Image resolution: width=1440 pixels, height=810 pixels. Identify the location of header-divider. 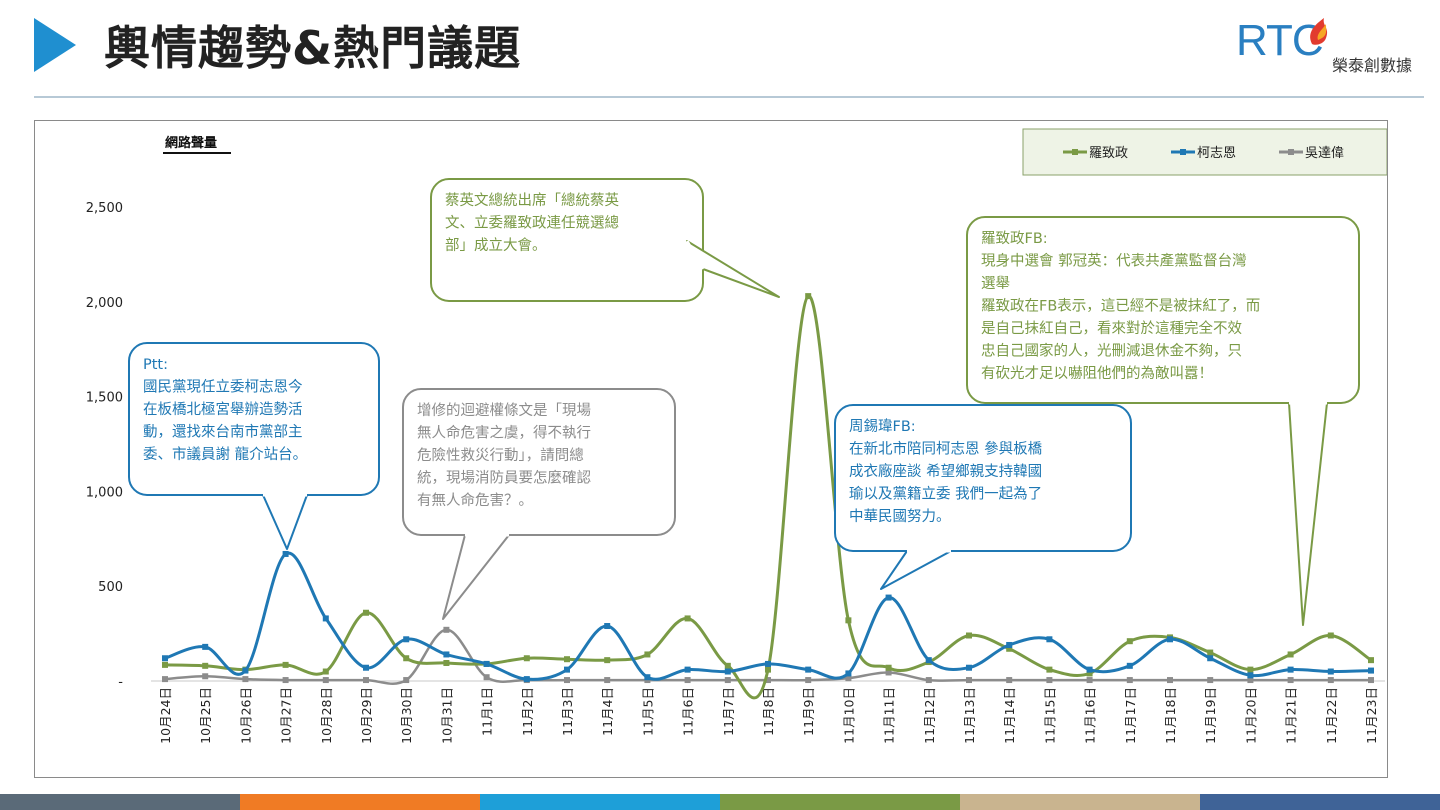
(729, 97).